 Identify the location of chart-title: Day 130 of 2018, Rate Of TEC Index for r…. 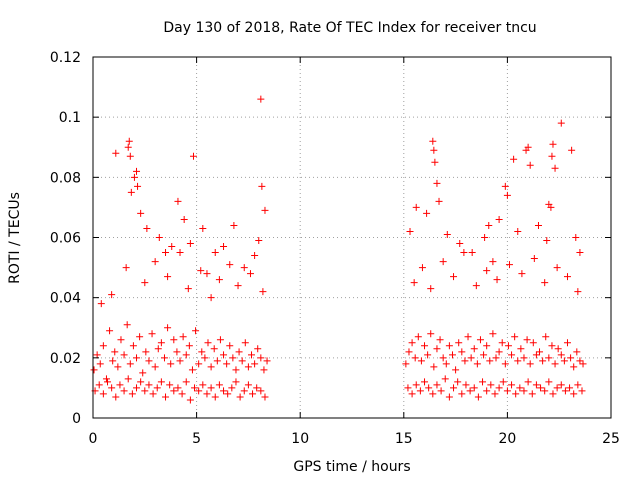
(349, 28).